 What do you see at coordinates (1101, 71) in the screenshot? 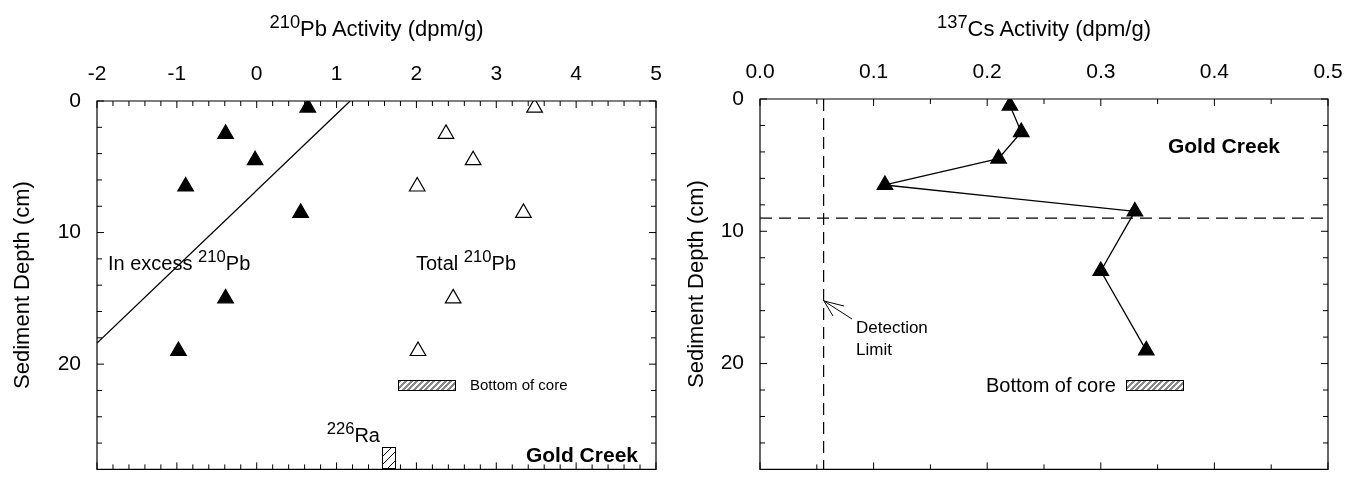
I see `x-tick-label: 0.3` at bounding box center [1101, 71].